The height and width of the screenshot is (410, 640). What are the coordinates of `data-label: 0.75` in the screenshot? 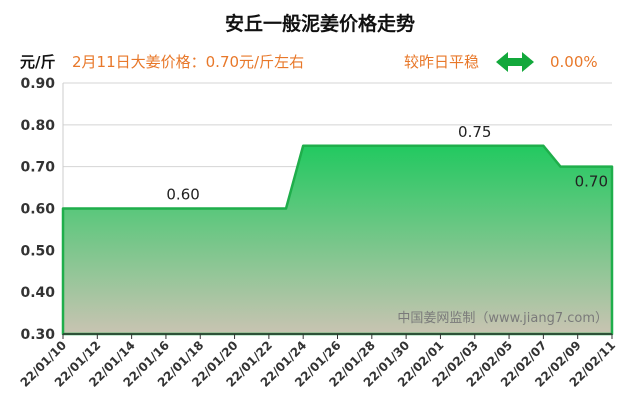 It's located at (474, 132).